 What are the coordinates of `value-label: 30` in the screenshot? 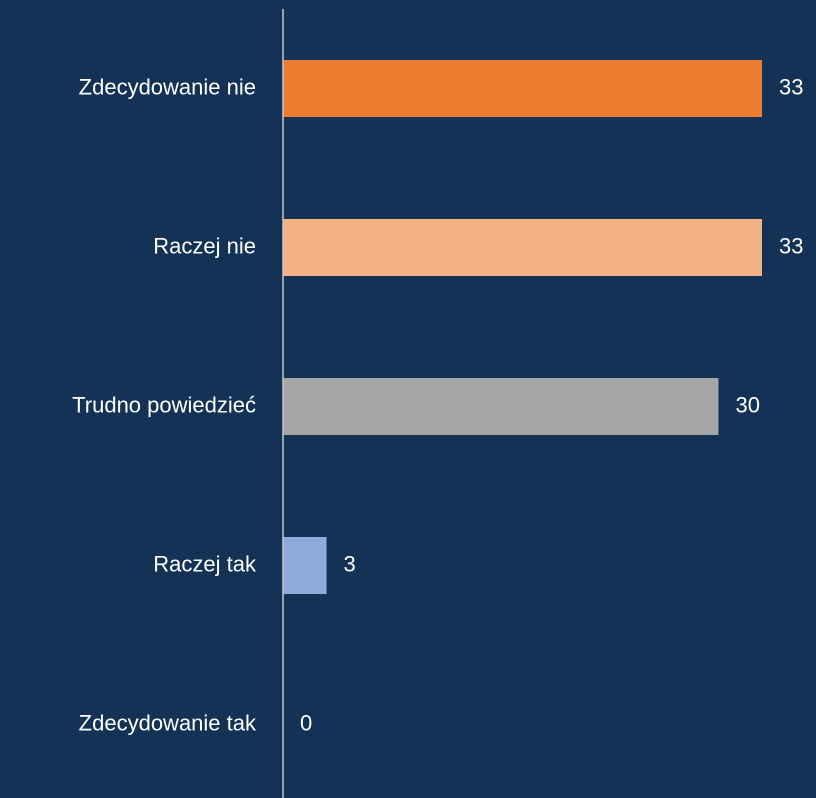 It's located at (747, 404).